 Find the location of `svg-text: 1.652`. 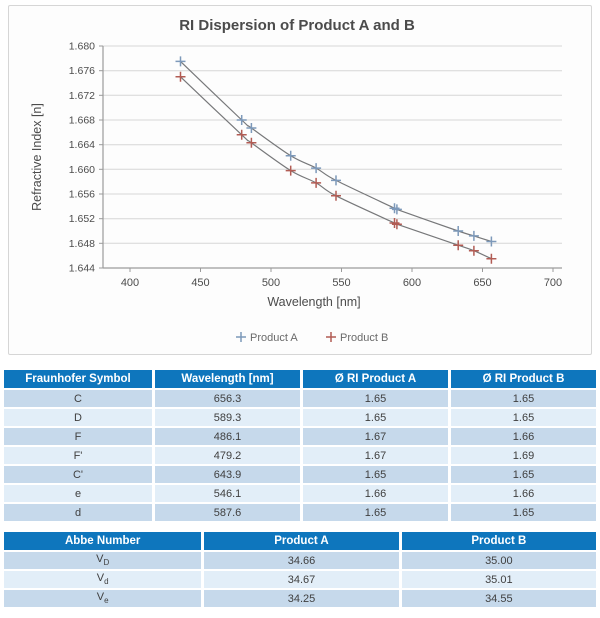

svg-text: 1.652 is located at coordinates (82, 219).